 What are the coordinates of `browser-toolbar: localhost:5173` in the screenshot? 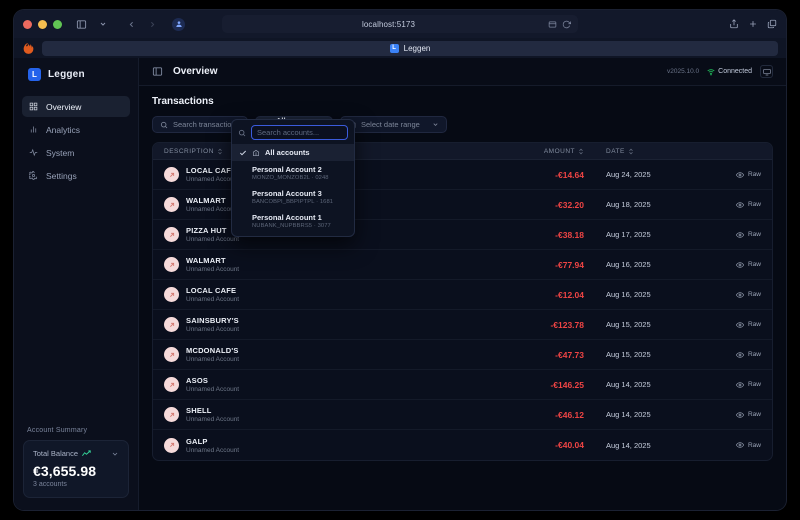 It's located at (400, 24).